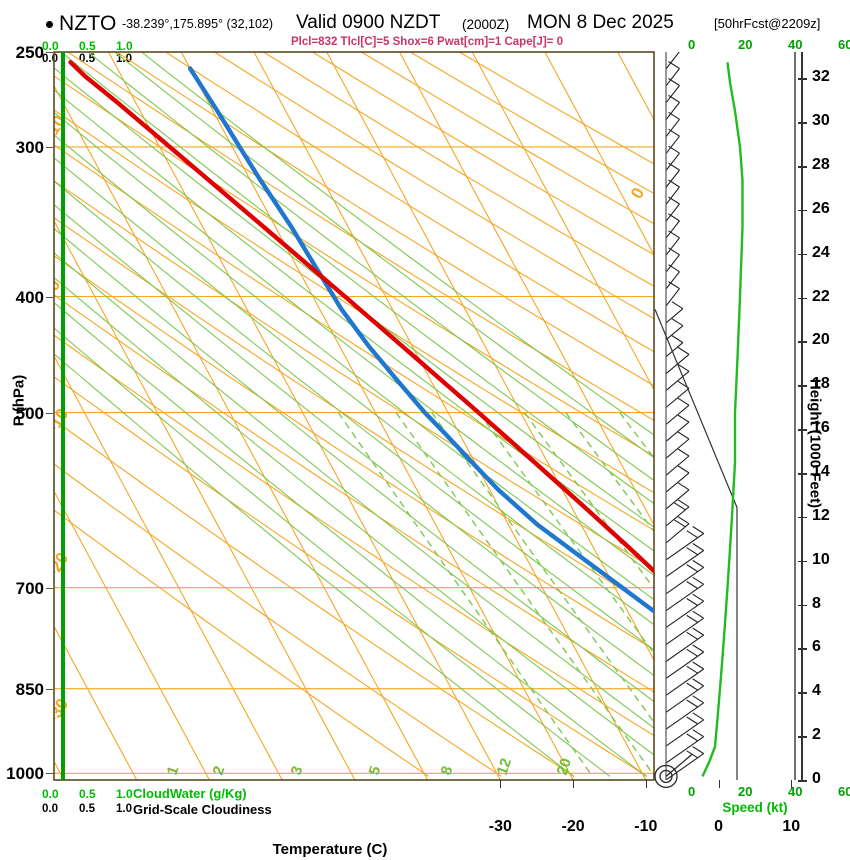  I want to click on height-tick-4: 4, so click(816, 691).